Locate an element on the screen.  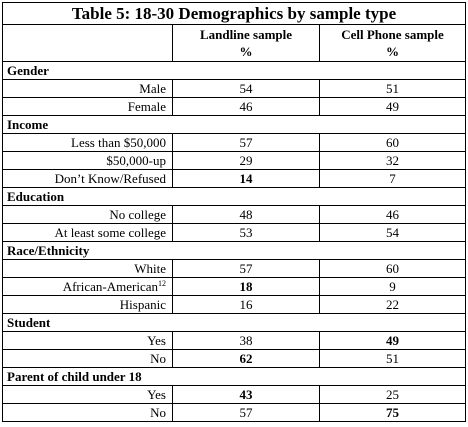
row-label: At least some college is located at coordinates (110, 232).